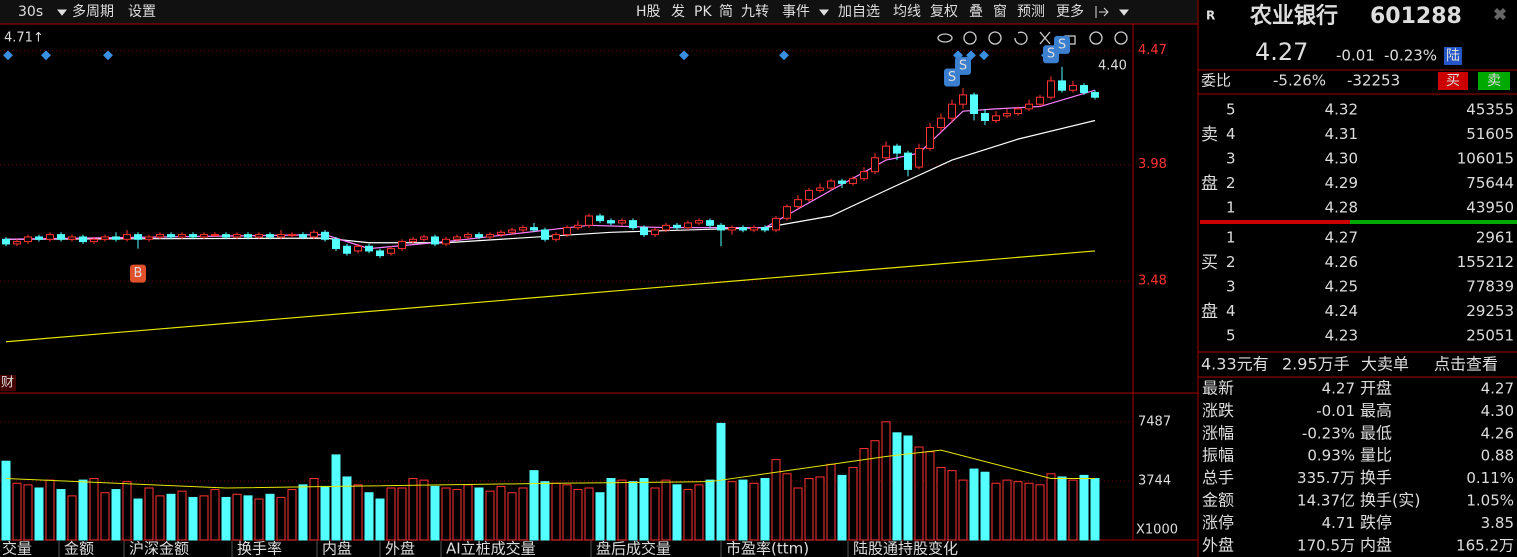 This screenshot has height=557, width=1517. What do you see at coordinates (79, 548) in the screenshot?
I see `indicator-tab: 金额` at bounding box center [79, 548].